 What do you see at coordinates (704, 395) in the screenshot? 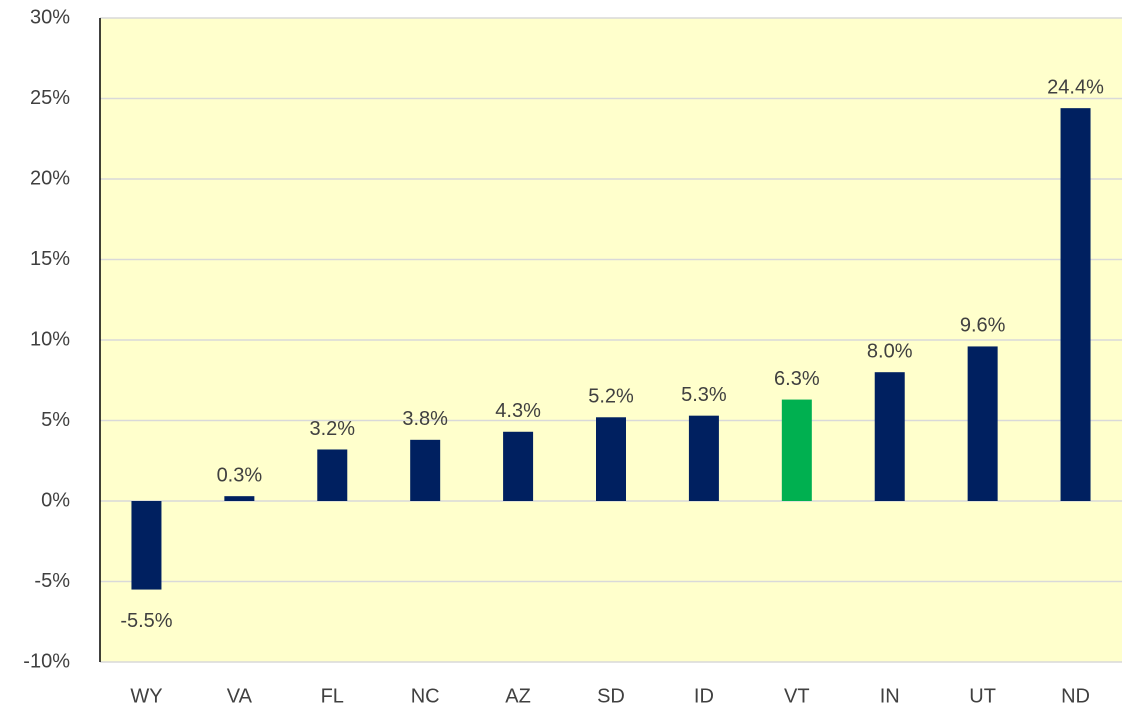
I see `data-label: 5.3%` at bounding box center [704, 395].